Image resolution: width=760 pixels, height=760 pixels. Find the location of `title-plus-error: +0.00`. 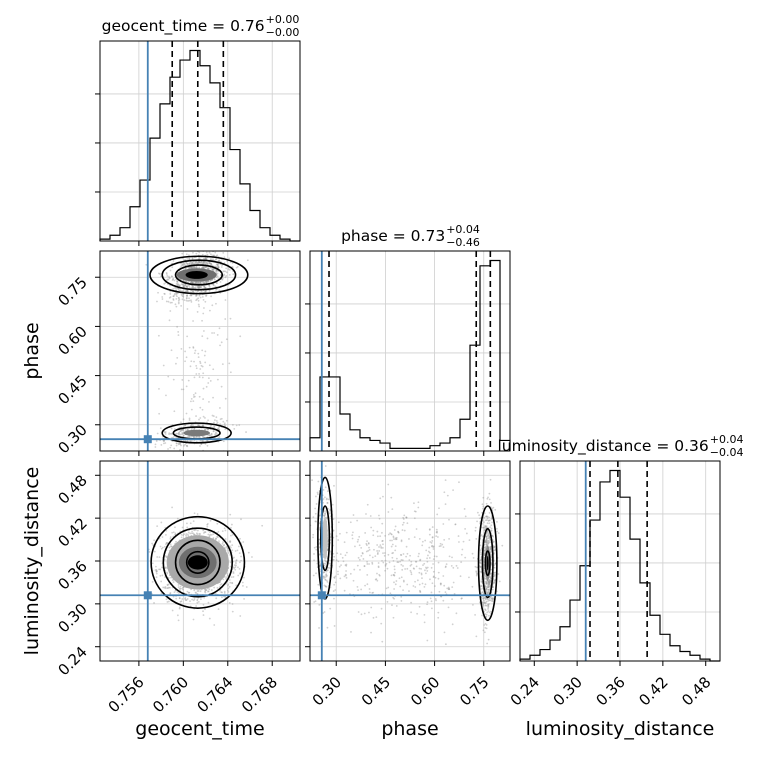

title-plus-error: +0.00 is located at coordinates (283, 19).